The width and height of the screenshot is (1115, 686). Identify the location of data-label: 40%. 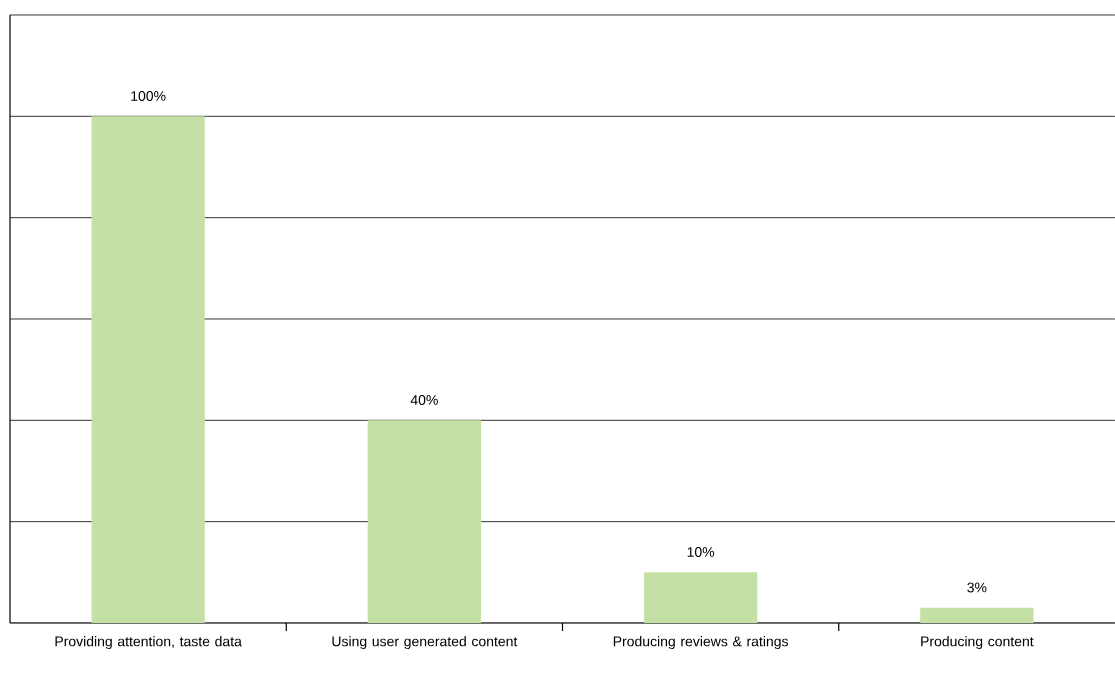
(424, 400).